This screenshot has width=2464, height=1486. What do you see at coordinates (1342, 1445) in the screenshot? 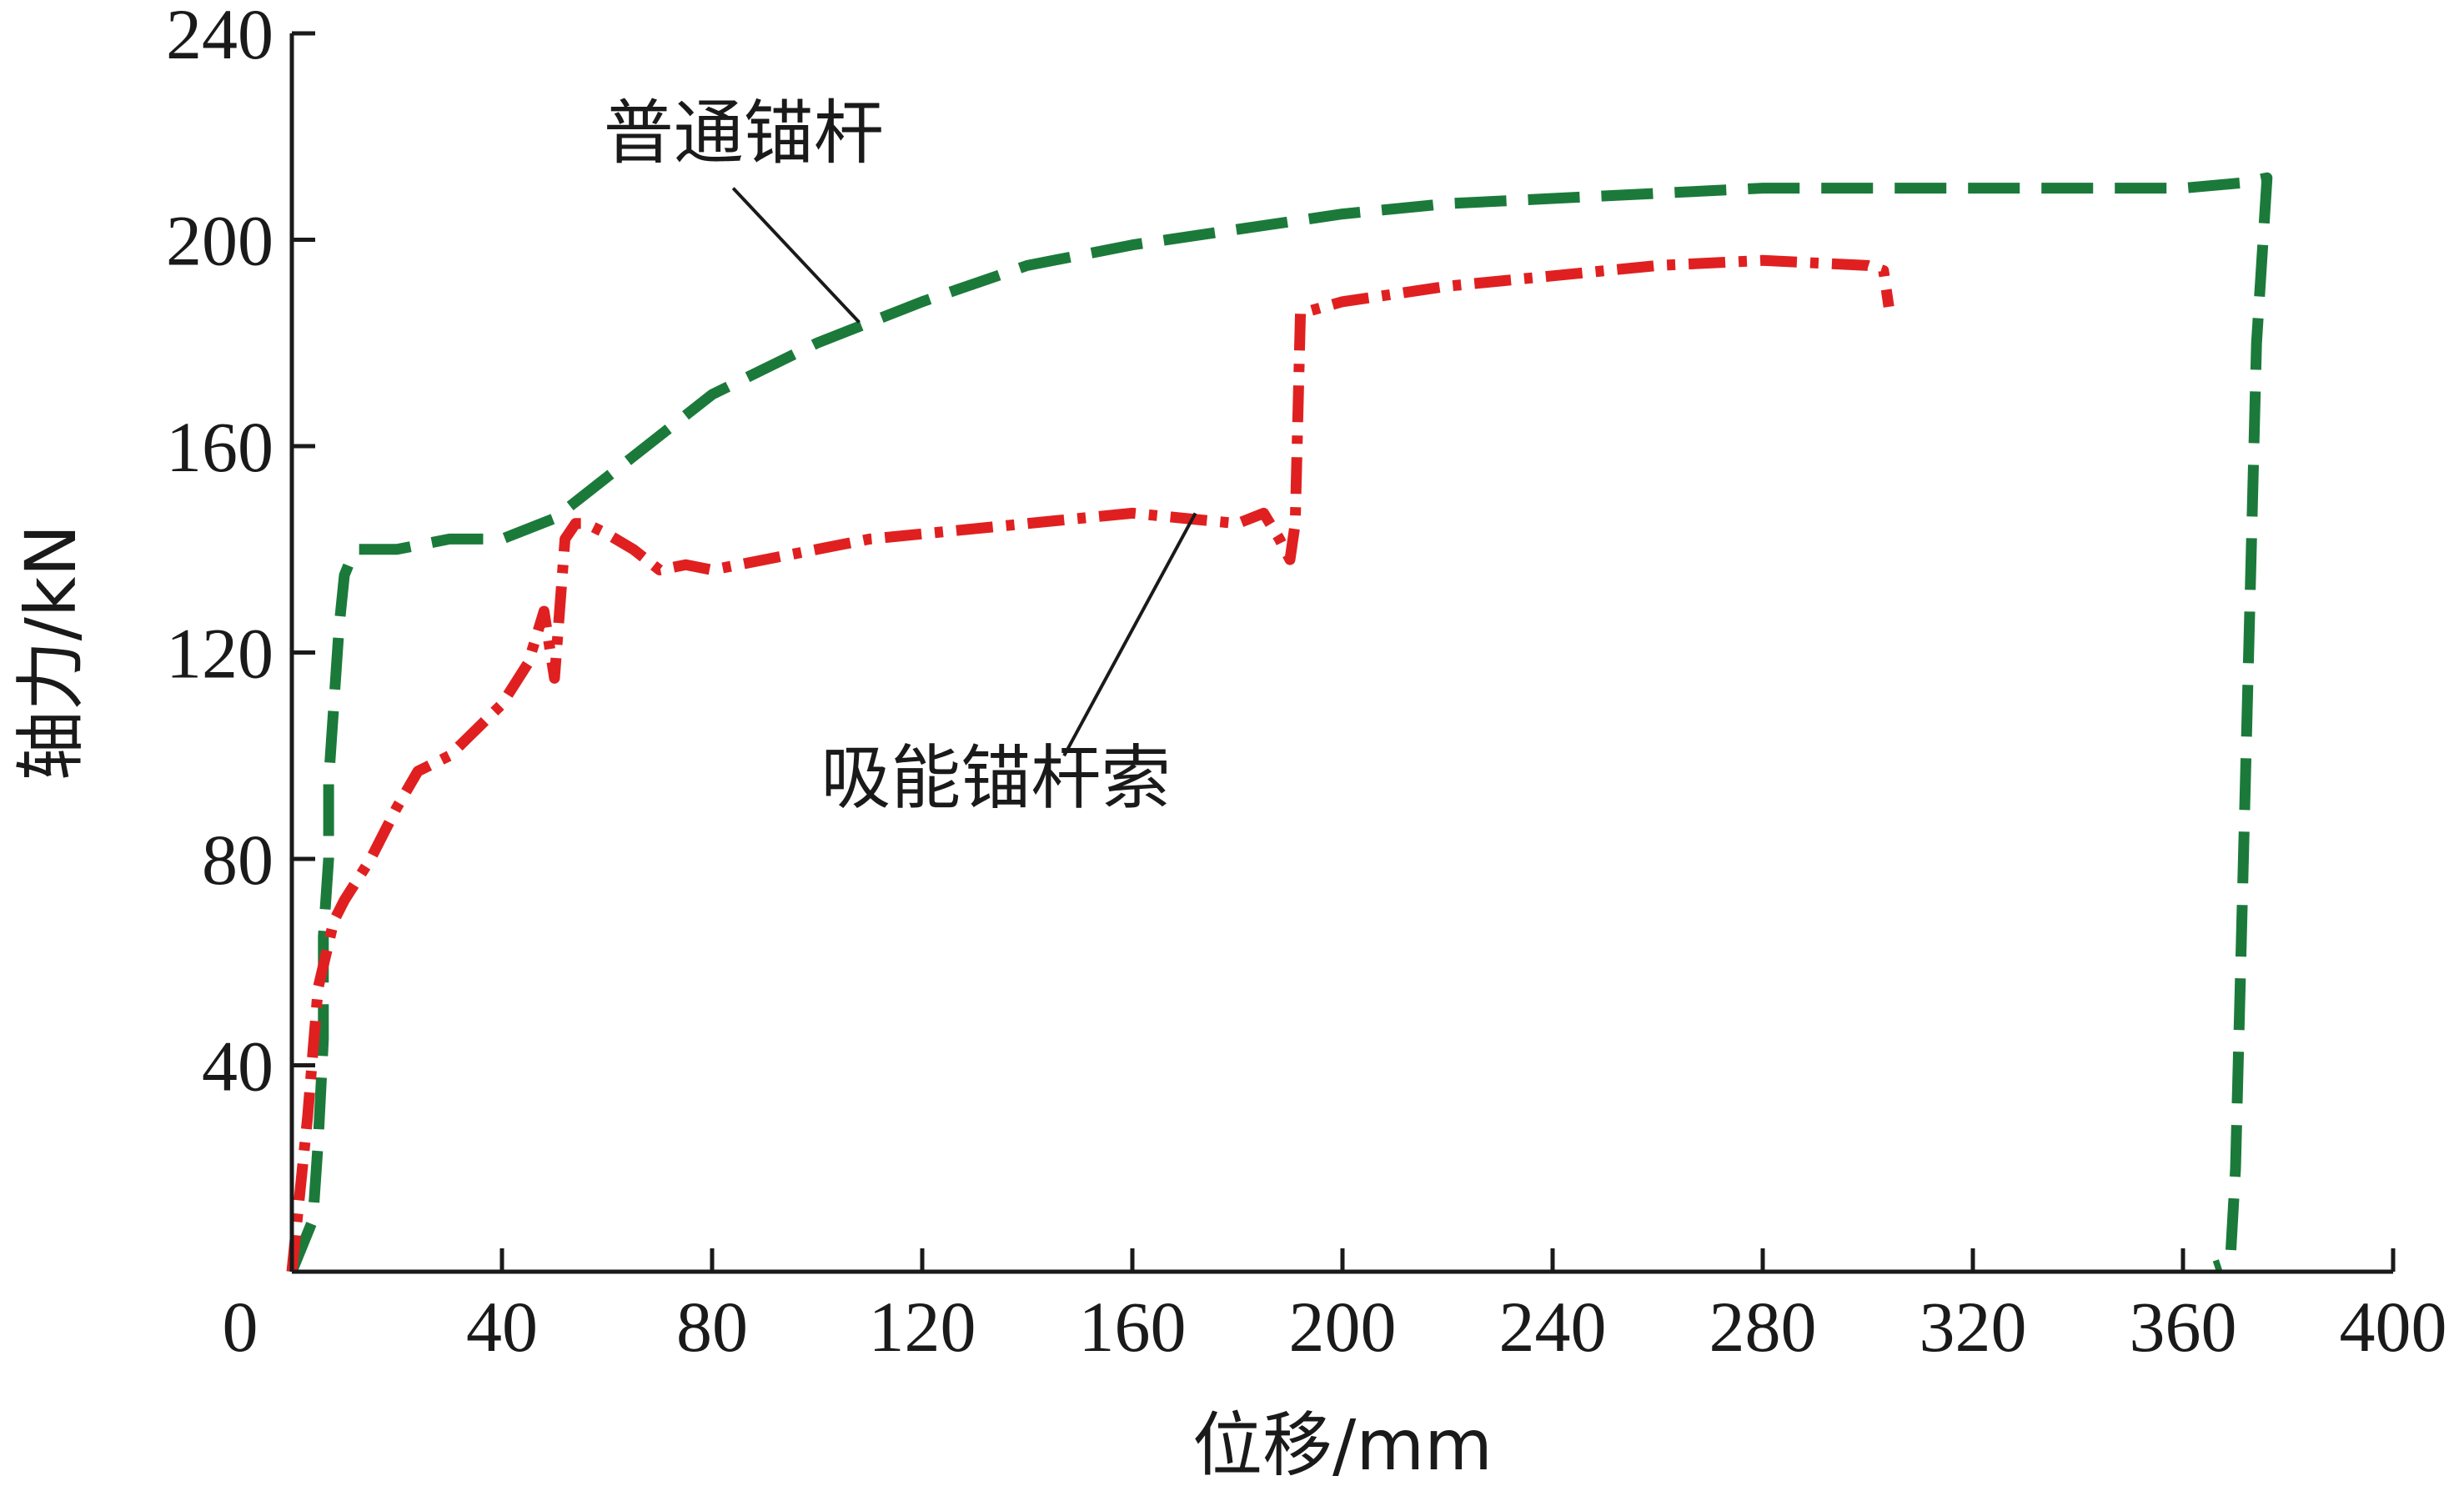
I see `x-axis-title: 位移/mm` at bounding box center [1342, 1445].